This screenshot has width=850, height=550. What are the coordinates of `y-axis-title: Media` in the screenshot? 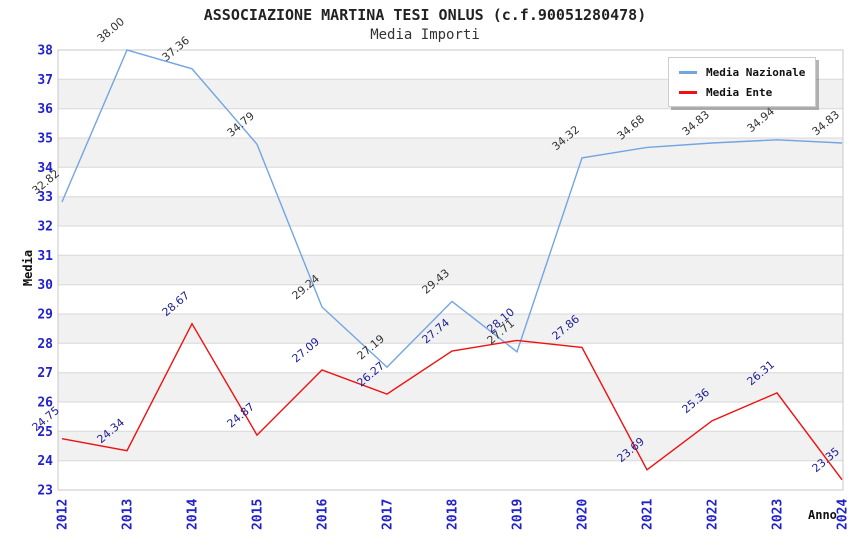 It's located at (28, 268).